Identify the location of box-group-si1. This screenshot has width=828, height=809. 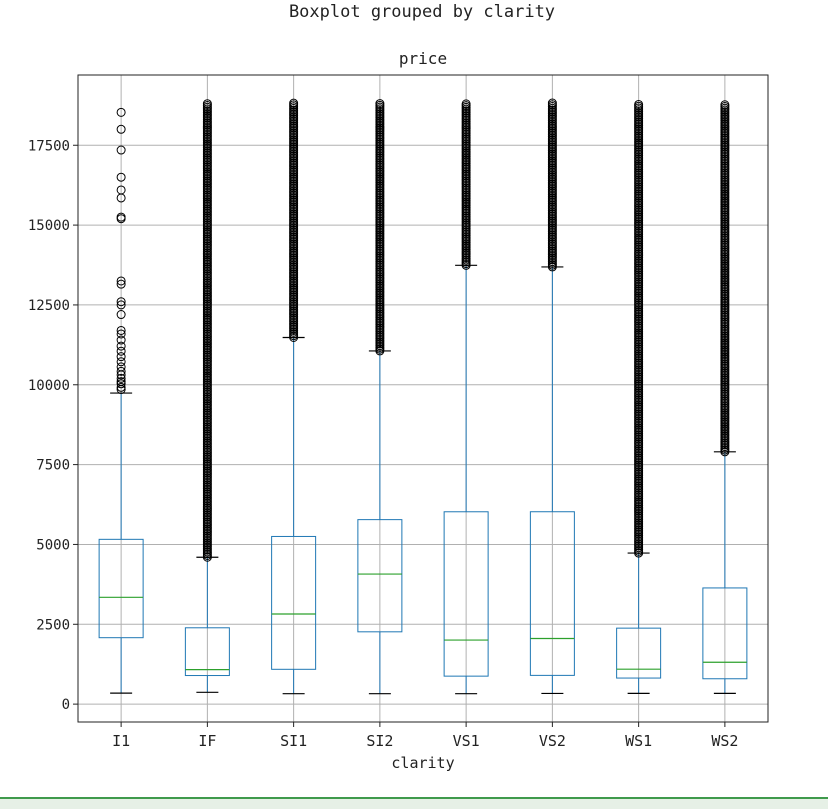
(294, 396).